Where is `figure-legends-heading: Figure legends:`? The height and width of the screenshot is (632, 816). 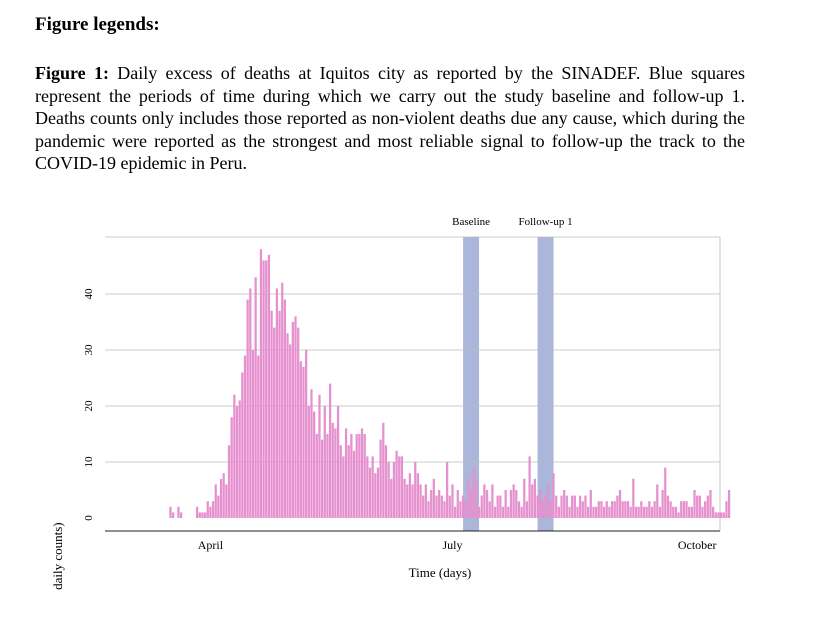 figure-legends-heading: Figure legends: is located at coordinates (97, 24).